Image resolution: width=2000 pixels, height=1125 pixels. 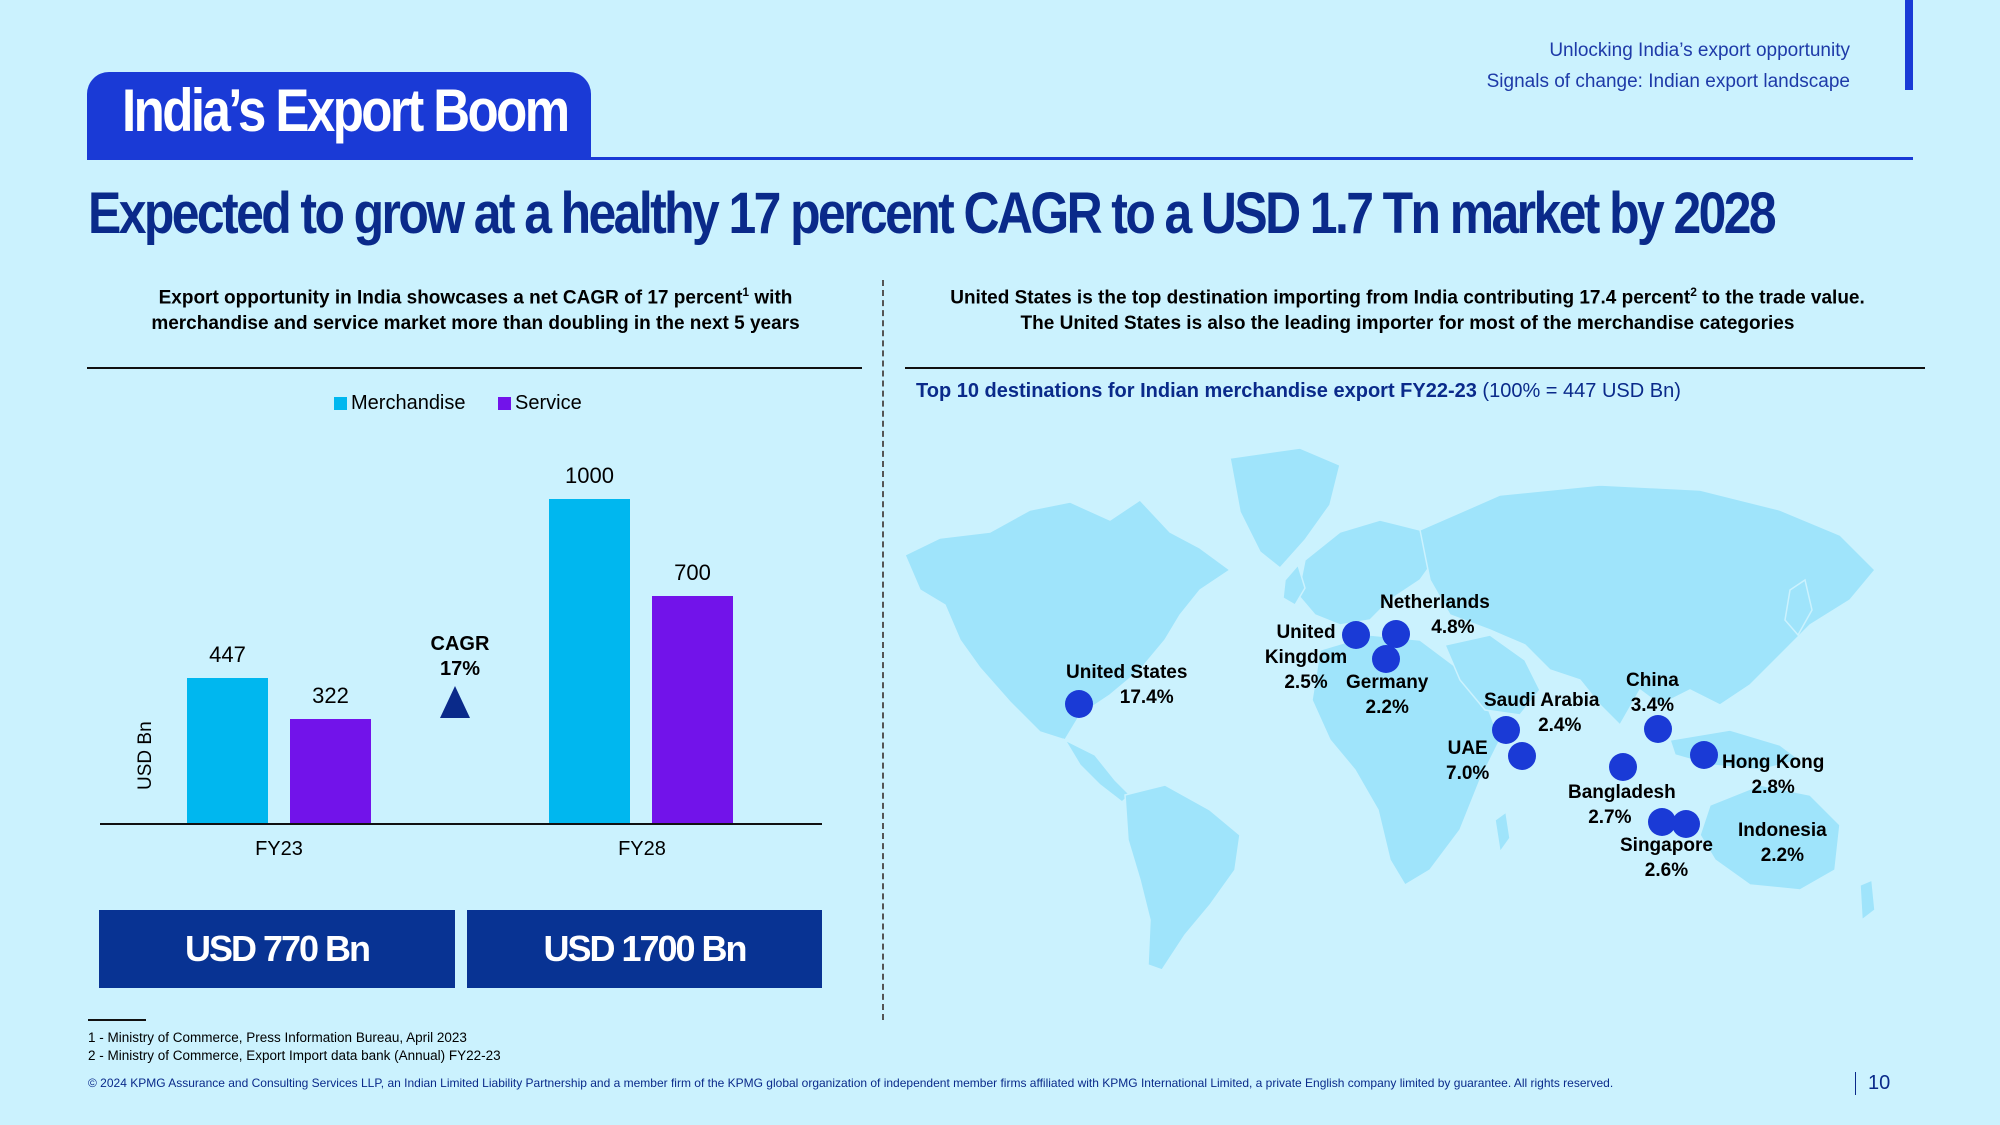 I want to click on data-label-merchandise-fy28: 1000, so click(x=589, y=475).